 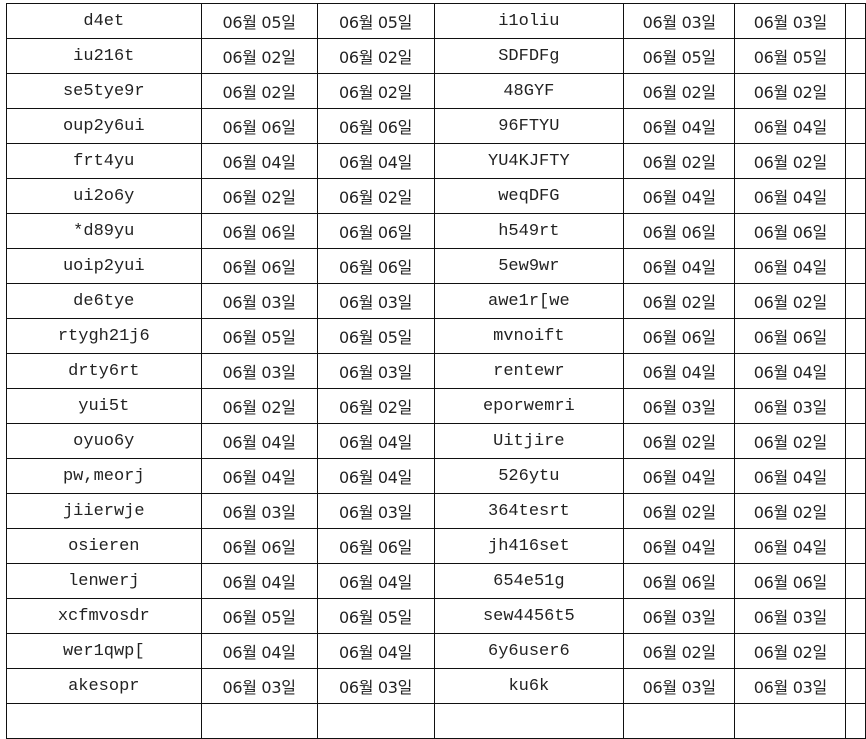 What do you see at coordinates (529, 651) in the screenshot?
I see `name-cell: 6y6user6` at bounding box center [529, 651].